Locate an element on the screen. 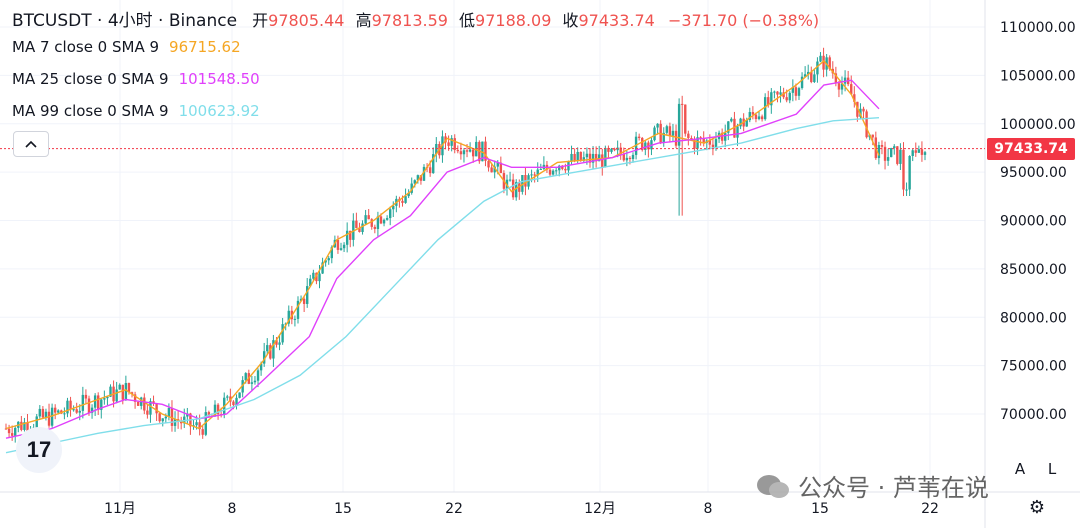 This screenshot has width=1080, height=528. collapse-legend-button is located at coordinates (31, 144).